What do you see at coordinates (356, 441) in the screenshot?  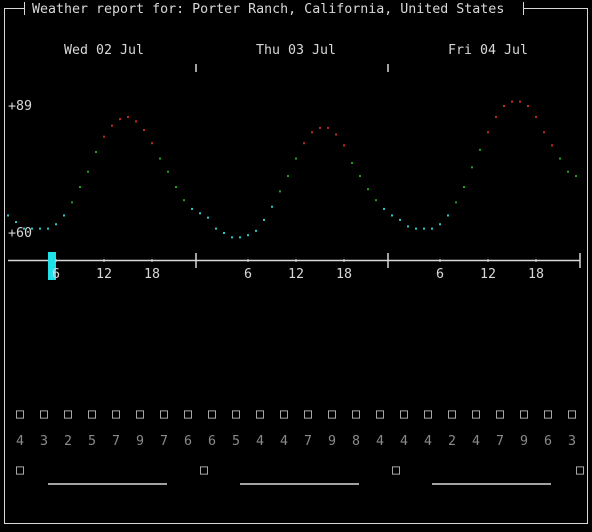 I see `forecast-value: 8` at bounding box center [356, 441].